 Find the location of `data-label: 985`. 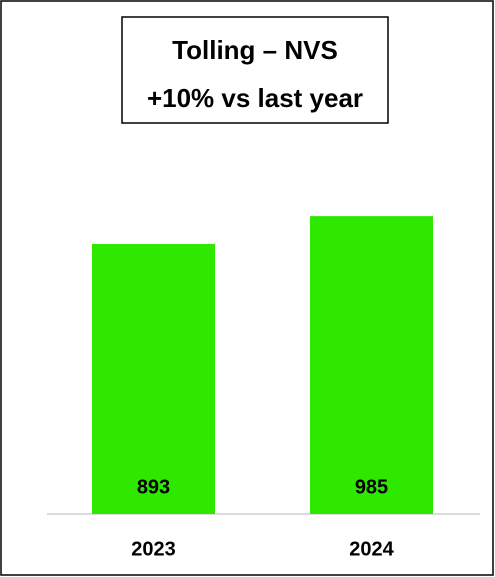

data-label: 985 is located at coordinates (371, 487).